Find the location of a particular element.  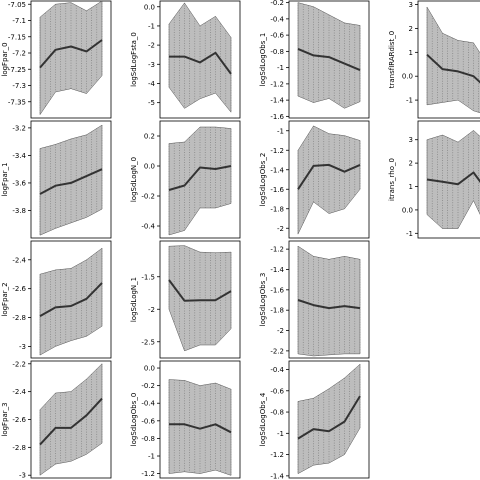

y-axis-label: logSdLogObs_1 is located at coordinates (263, 60).